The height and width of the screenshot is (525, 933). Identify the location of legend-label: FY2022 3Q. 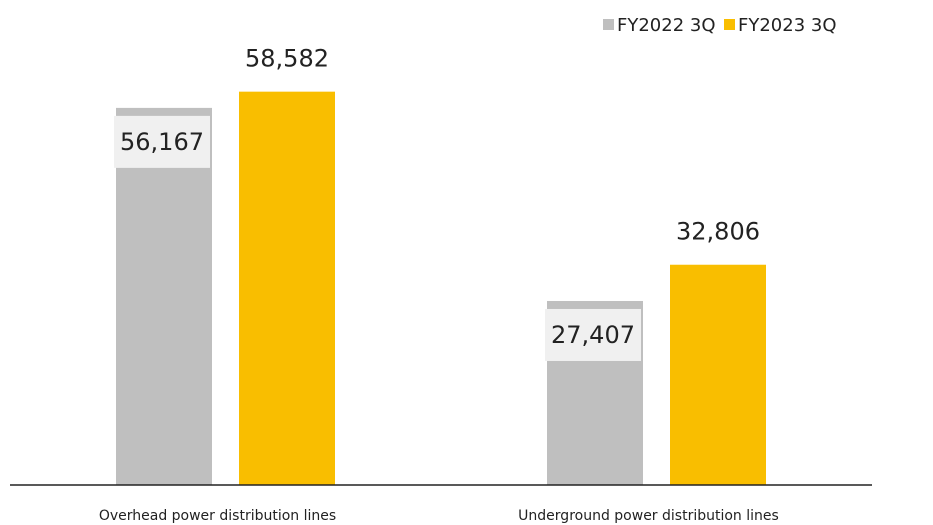
(666, 25).